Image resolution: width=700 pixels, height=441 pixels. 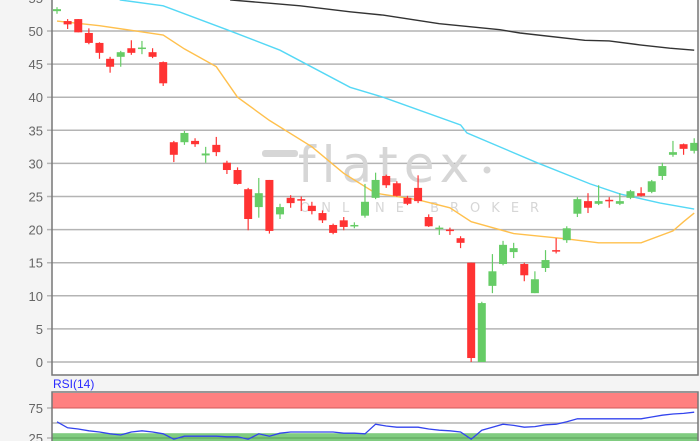 What do you see at coordinates (40, 421) in the screenshot?
I see `rsi-axis-labels: 75 25` at bounding box center [40, 421].